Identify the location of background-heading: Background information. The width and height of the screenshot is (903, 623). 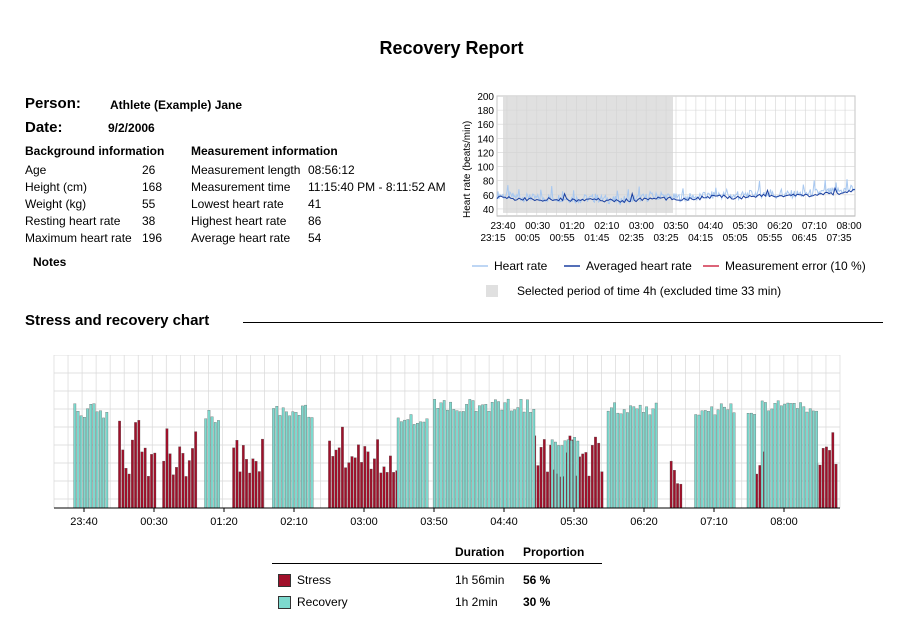
(95, 151).